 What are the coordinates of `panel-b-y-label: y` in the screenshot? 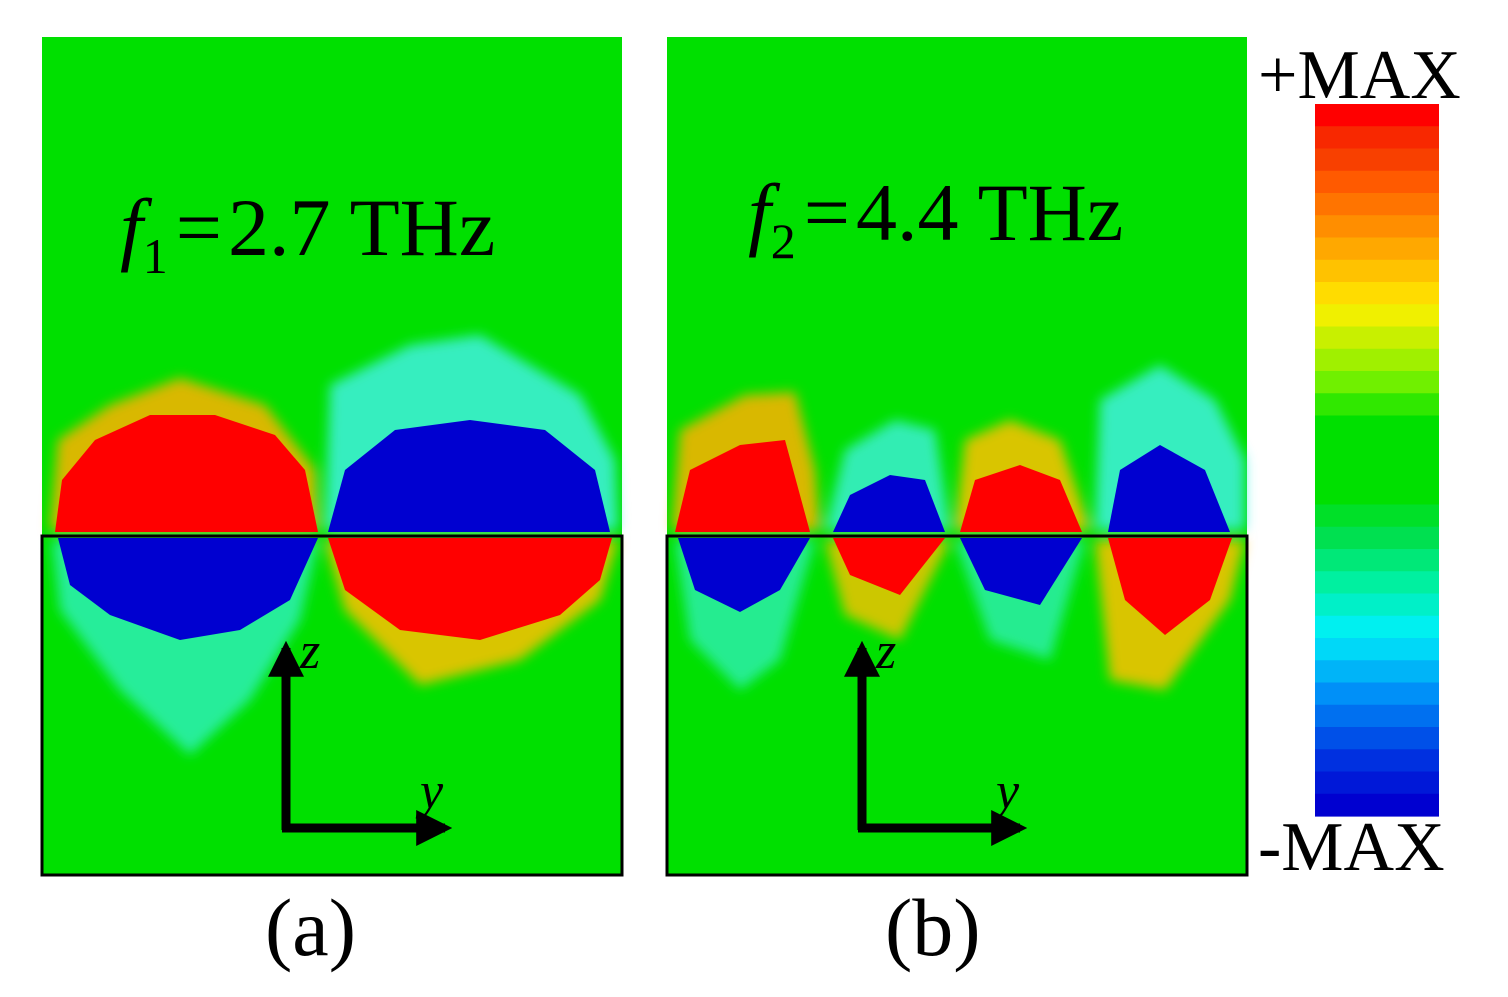 It's located at (1005, 791).